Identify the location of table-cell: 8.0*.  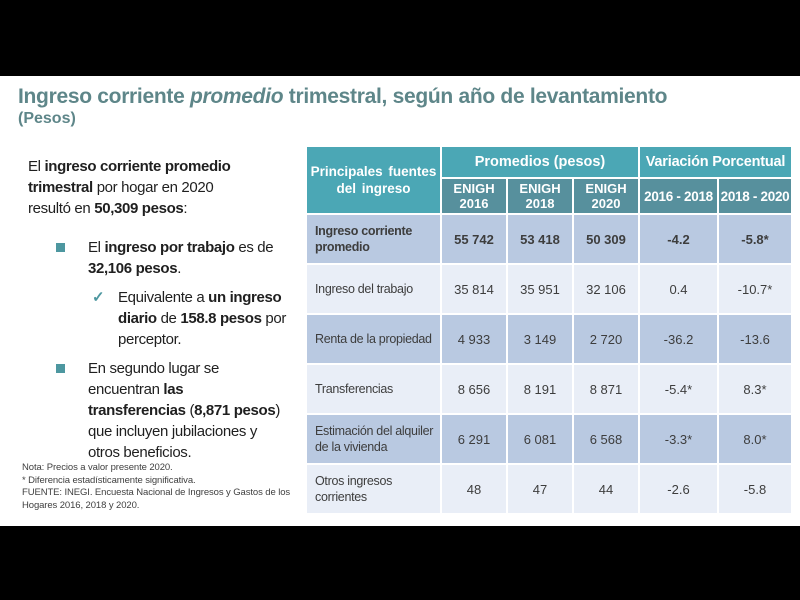
(755, 439).